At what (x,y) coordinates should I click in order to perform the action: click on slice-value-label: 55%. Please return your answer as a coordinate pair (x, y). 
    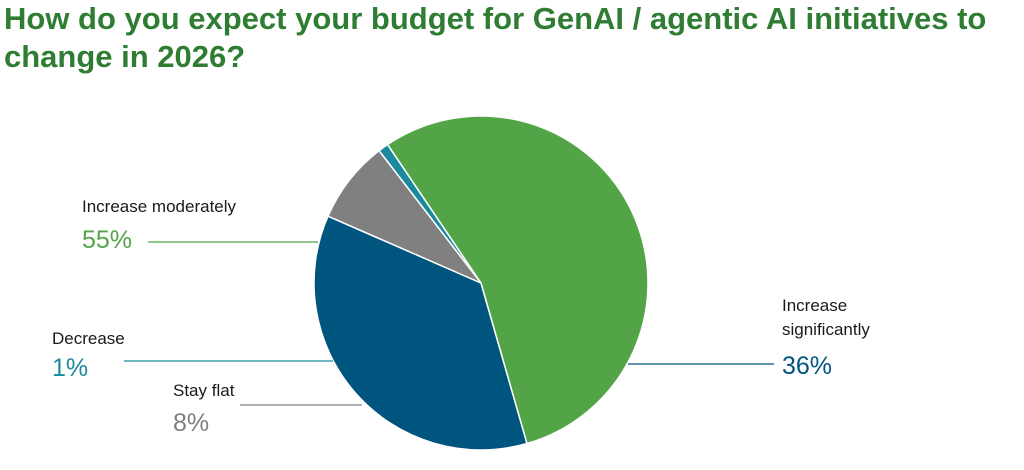
    Looking at the image, I should click on (107, 240).